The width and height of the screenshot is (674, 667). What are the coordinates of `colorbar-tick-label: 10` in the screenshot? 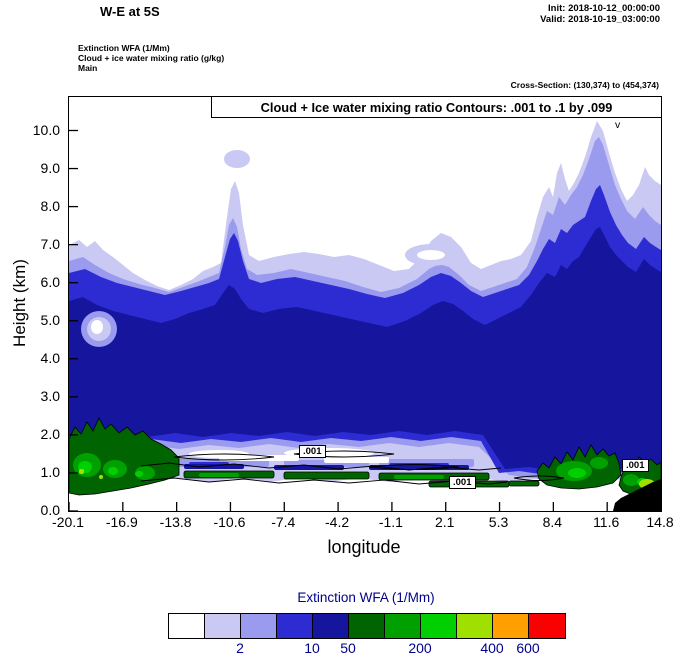 It's located at (312, 648).